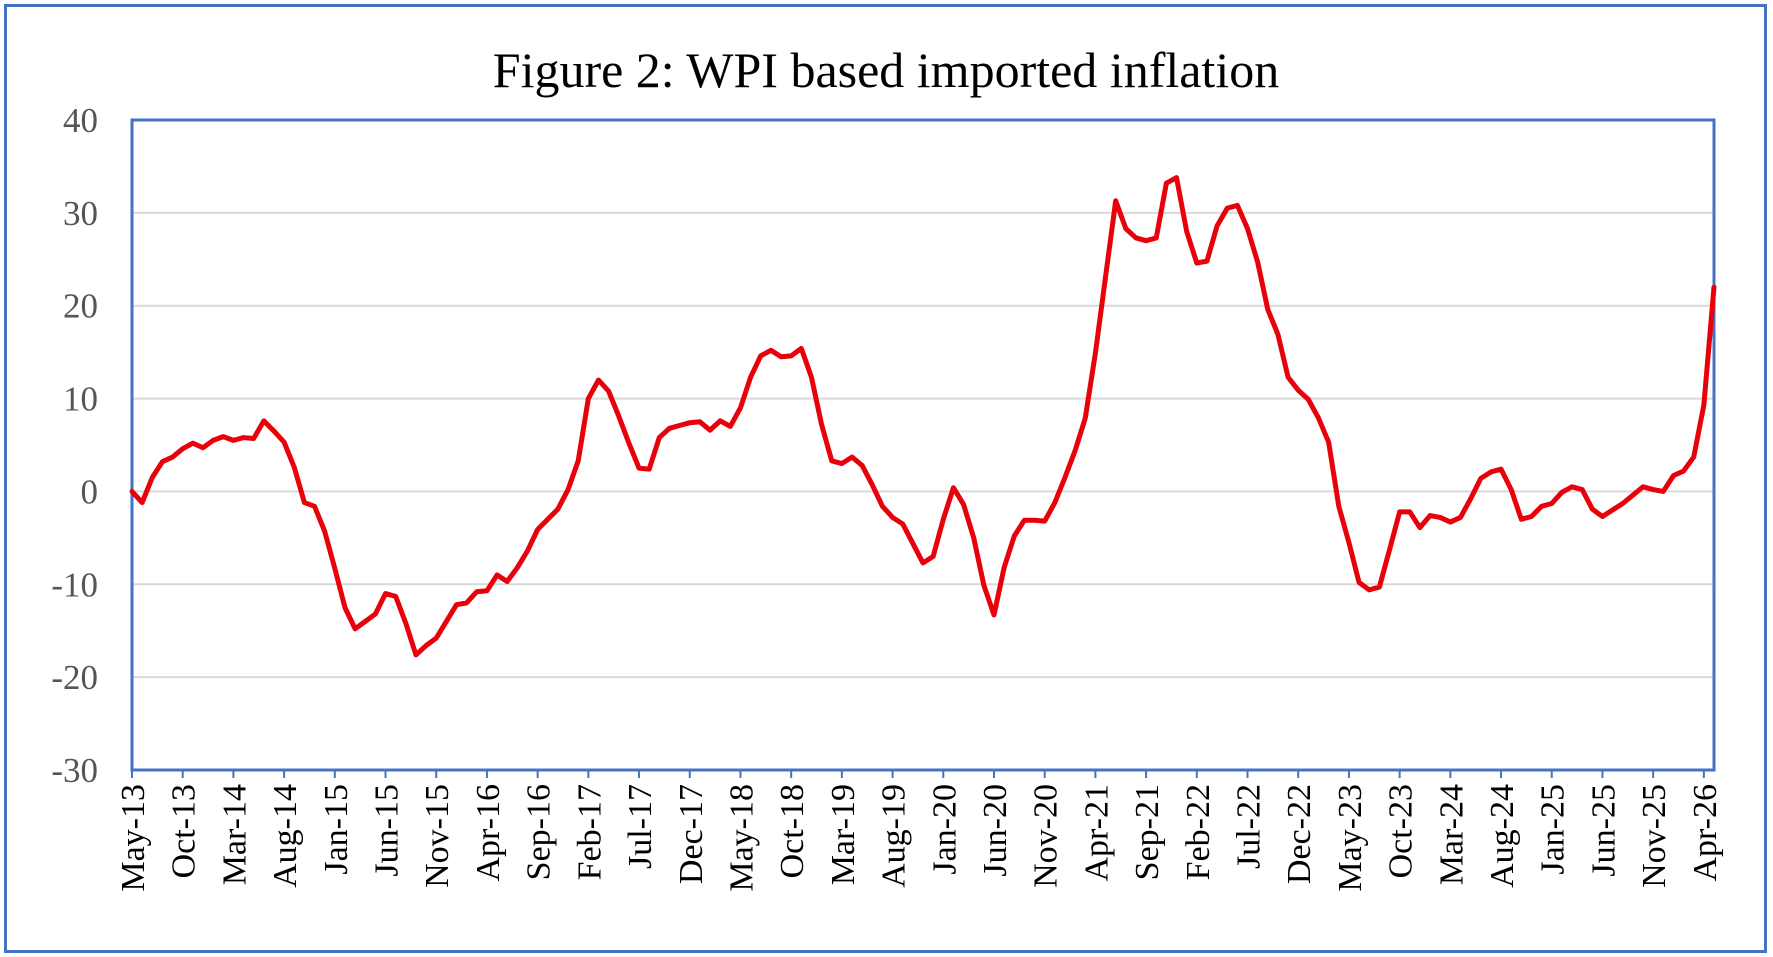 The height and width of the screenshot is (957, 1773). Describe the element at coordinates (74, 677) in the screenshot. I see `y-tick-label: -20` at that location.